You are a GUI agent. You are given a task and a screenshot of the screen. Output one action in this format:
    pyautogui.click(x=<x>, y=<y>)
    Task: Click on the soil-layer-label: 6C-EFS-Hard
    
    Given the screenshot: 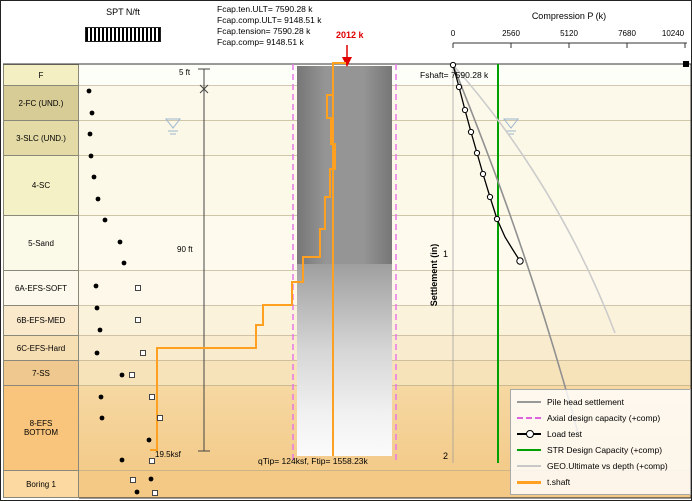 What is the action you would take?
    pyautogui.click(x=41, y=348)
    